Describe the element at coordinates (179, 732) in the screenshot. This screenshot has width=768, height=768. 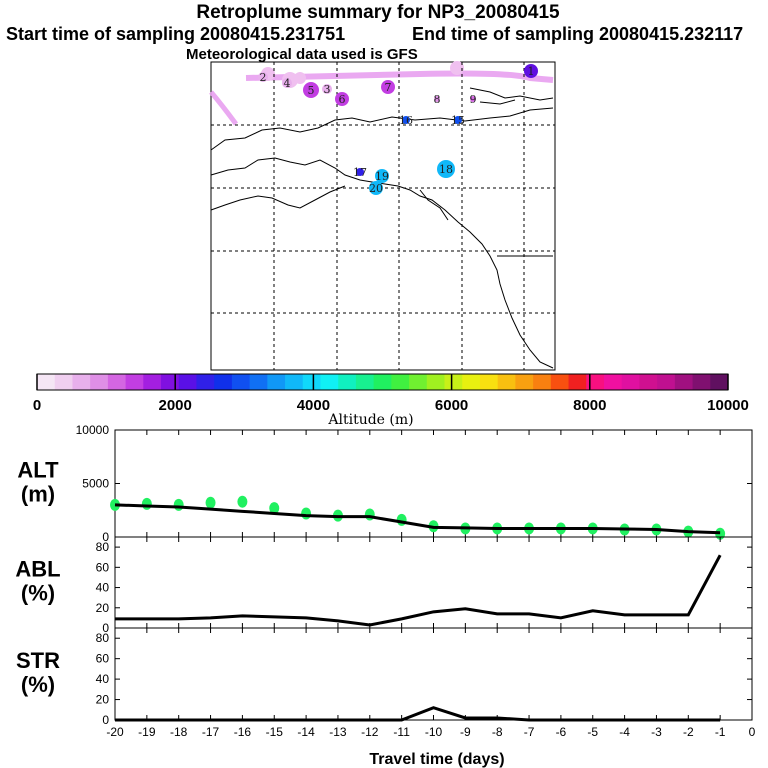
I see `x-tick-label: -18` at that location.